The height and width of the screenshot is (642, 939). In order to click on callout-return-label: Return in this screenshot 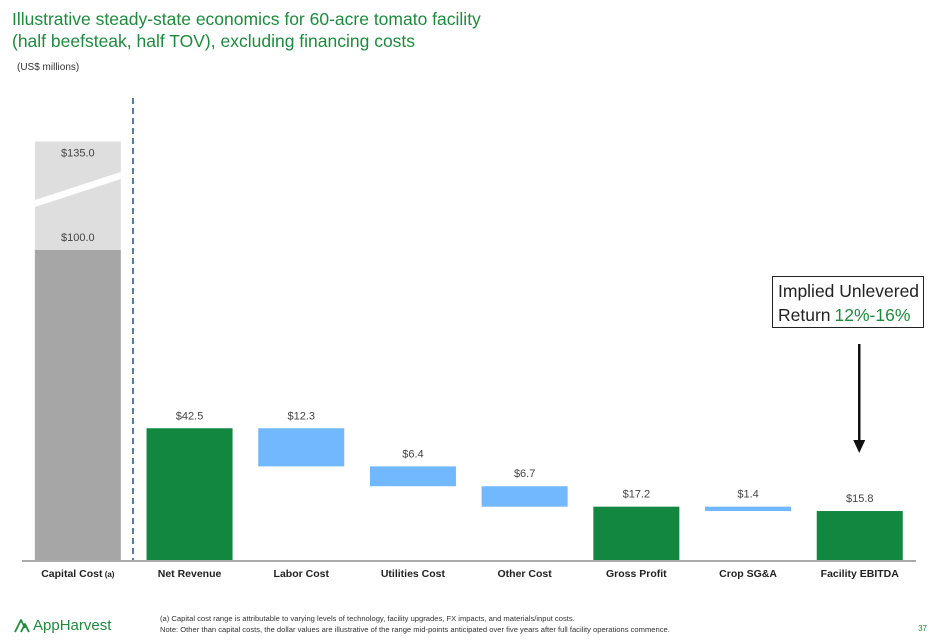, I will do `click(804, 315)`.